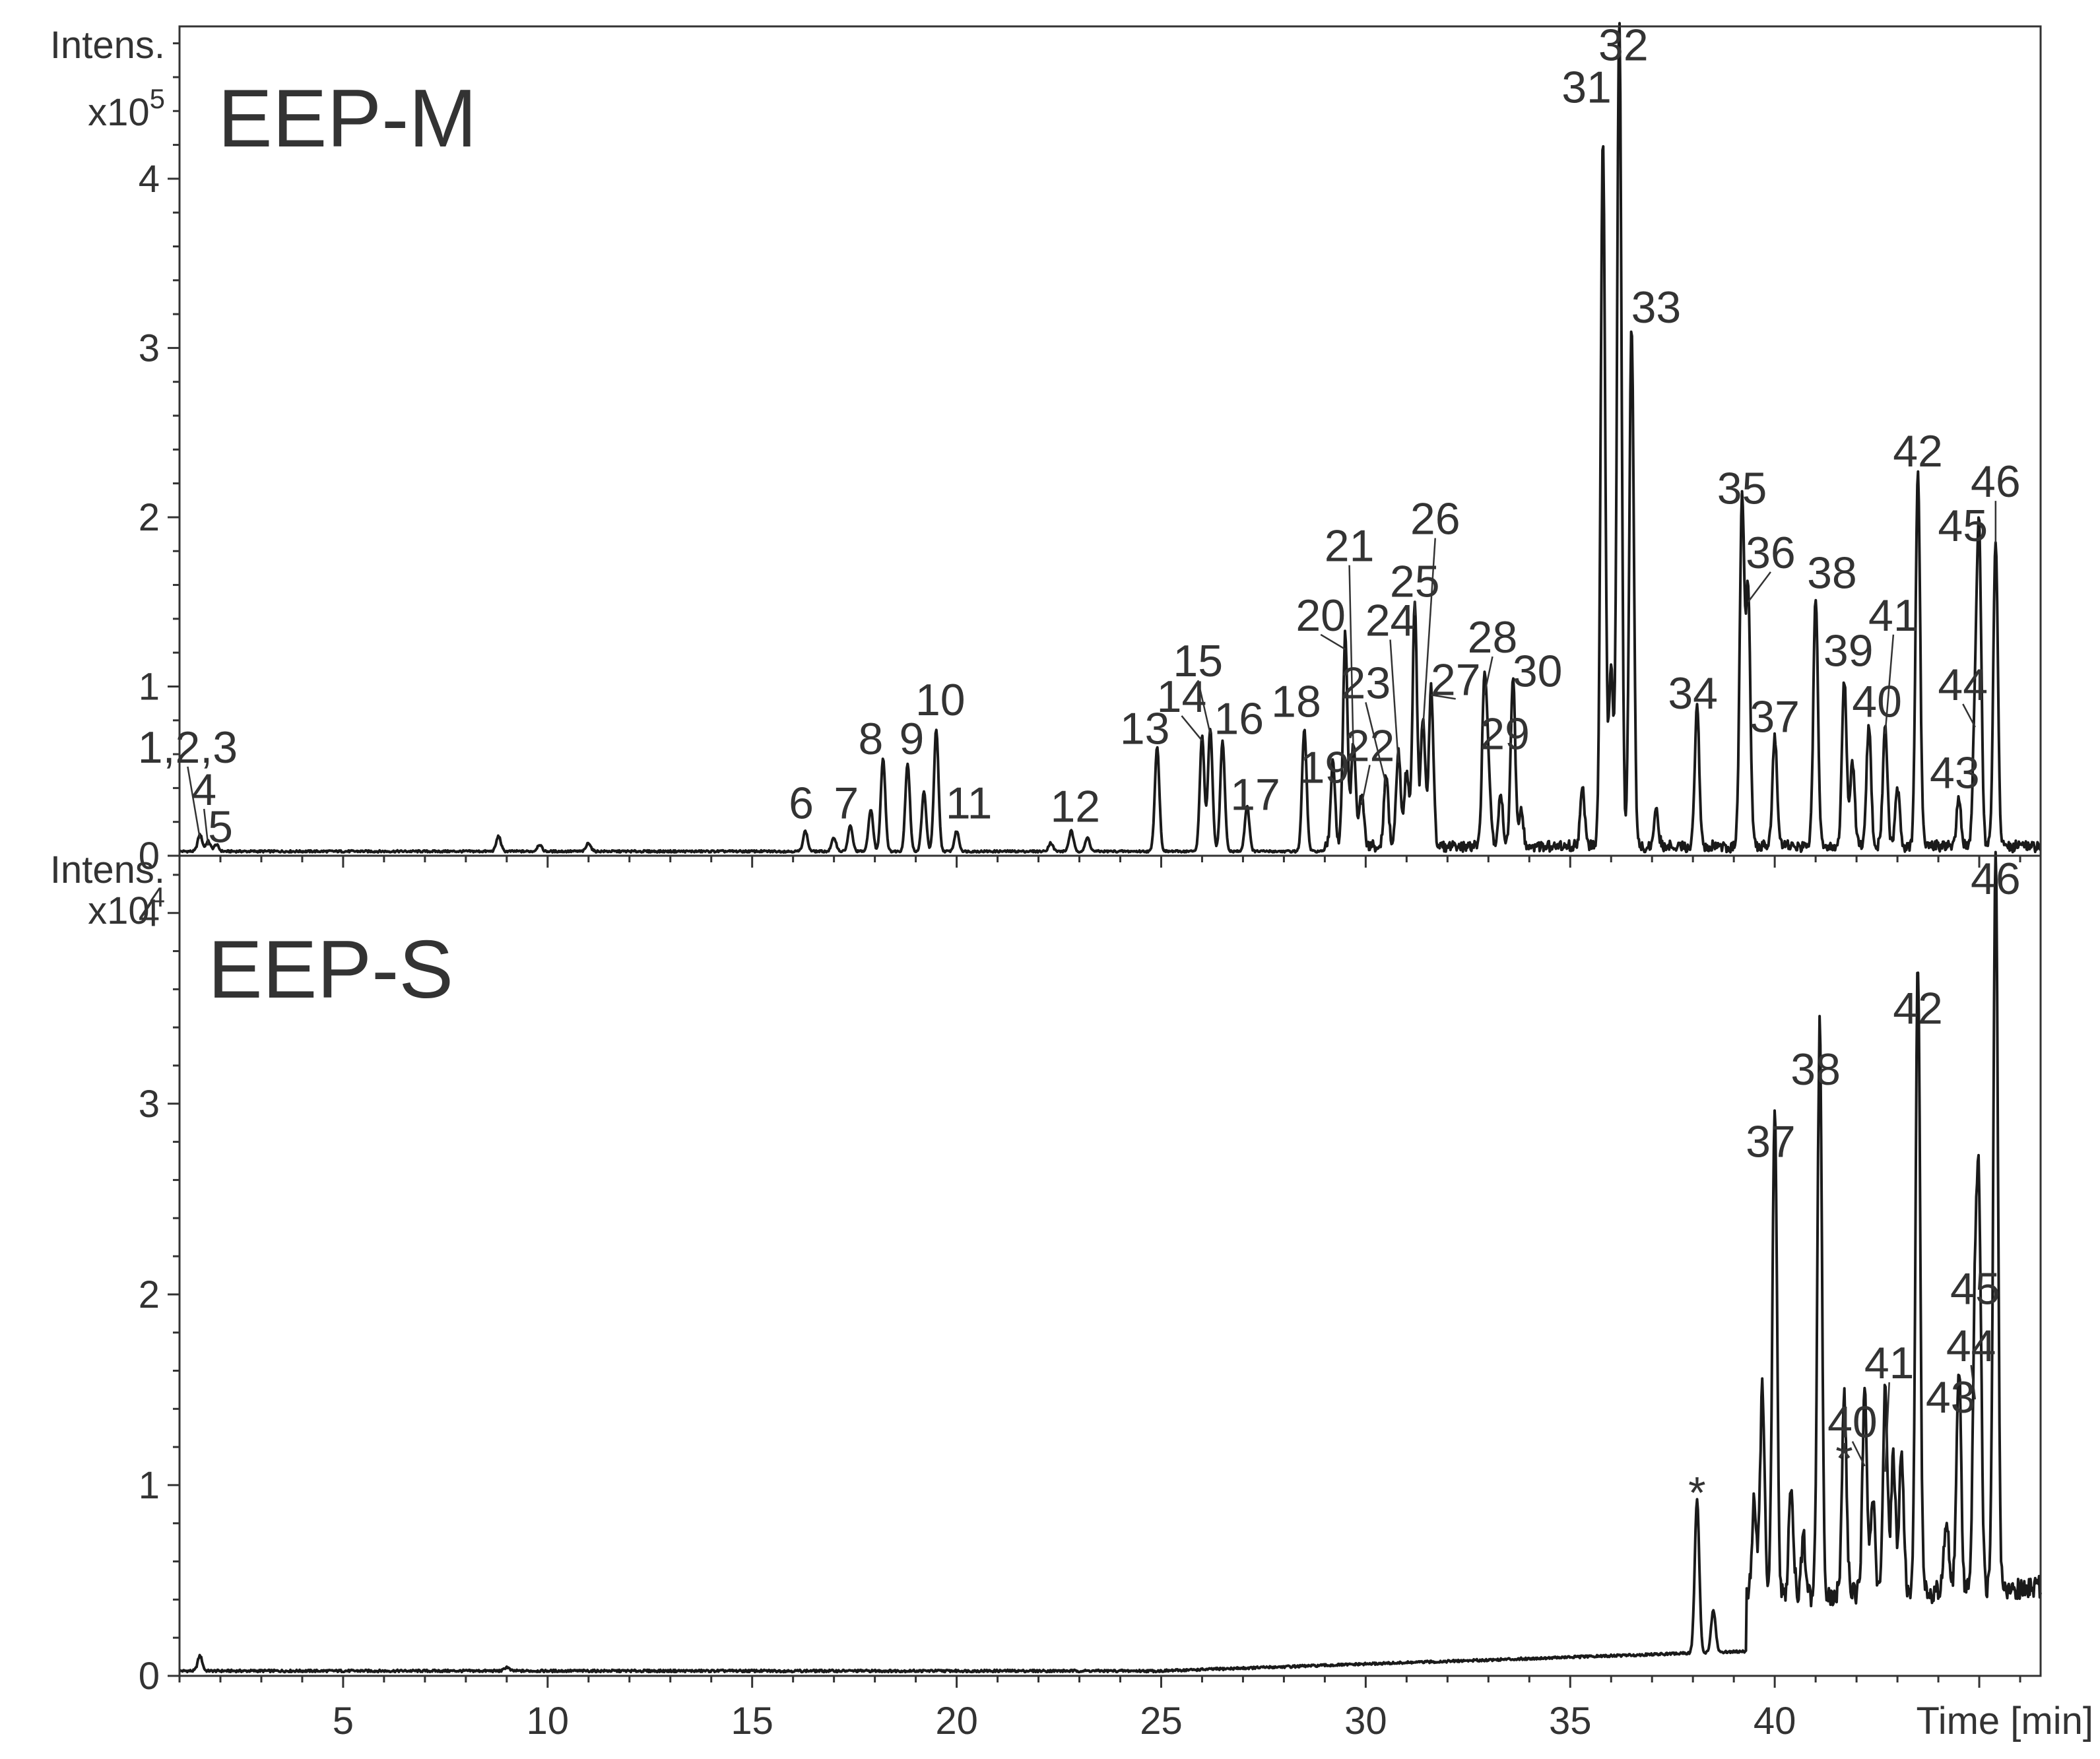  I want to click on peak-label: 44, so click(1963, 685).